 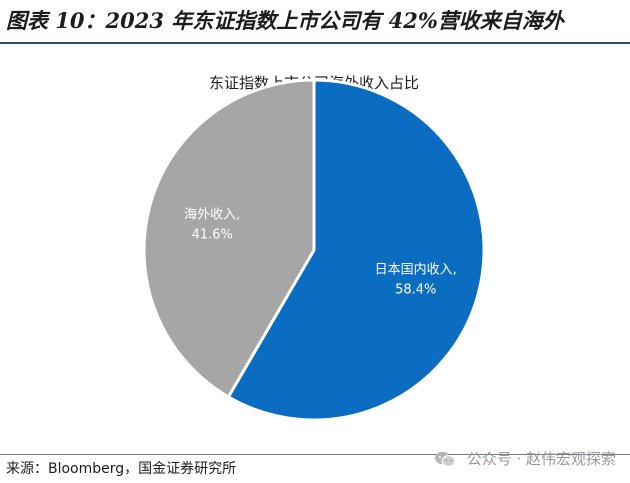 What do you see at coordinates (541, 459) in the screenshot?
I see `watermark-text: 公众号 · 赵伟宏观探索` at bounding box center [541, 459].